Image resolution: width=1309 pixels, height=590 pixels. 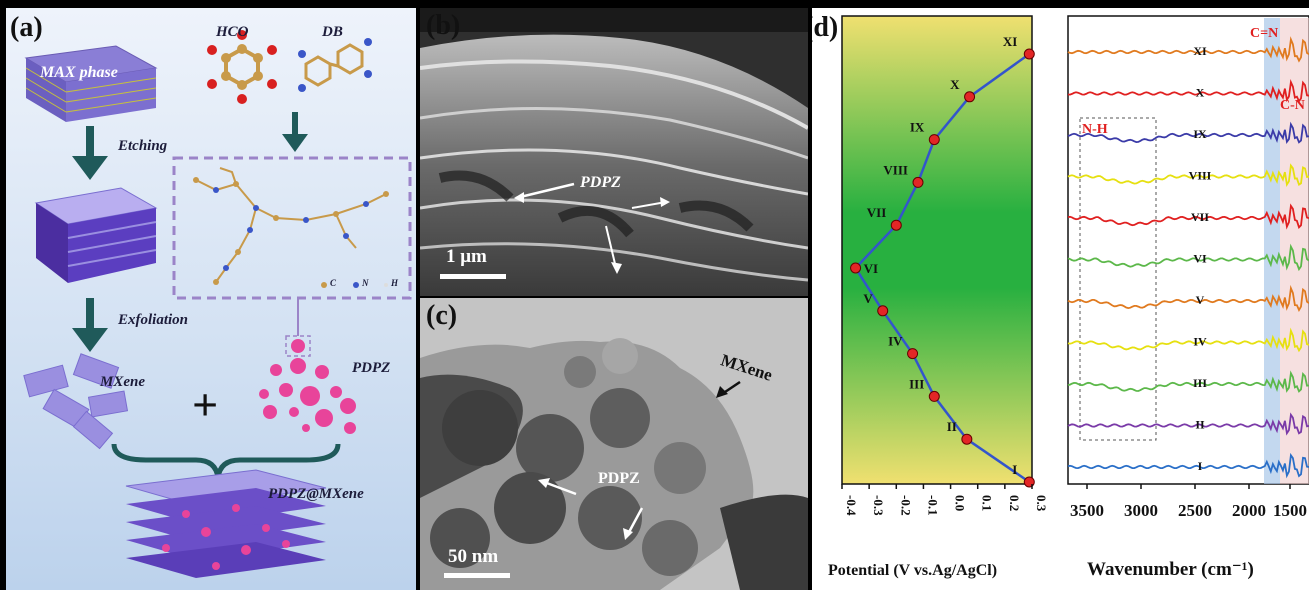 What do you see at coordinates (1010, 41) in the screenshot?
I see `potential-point-label: XI` at bounding box center [1010, 41].